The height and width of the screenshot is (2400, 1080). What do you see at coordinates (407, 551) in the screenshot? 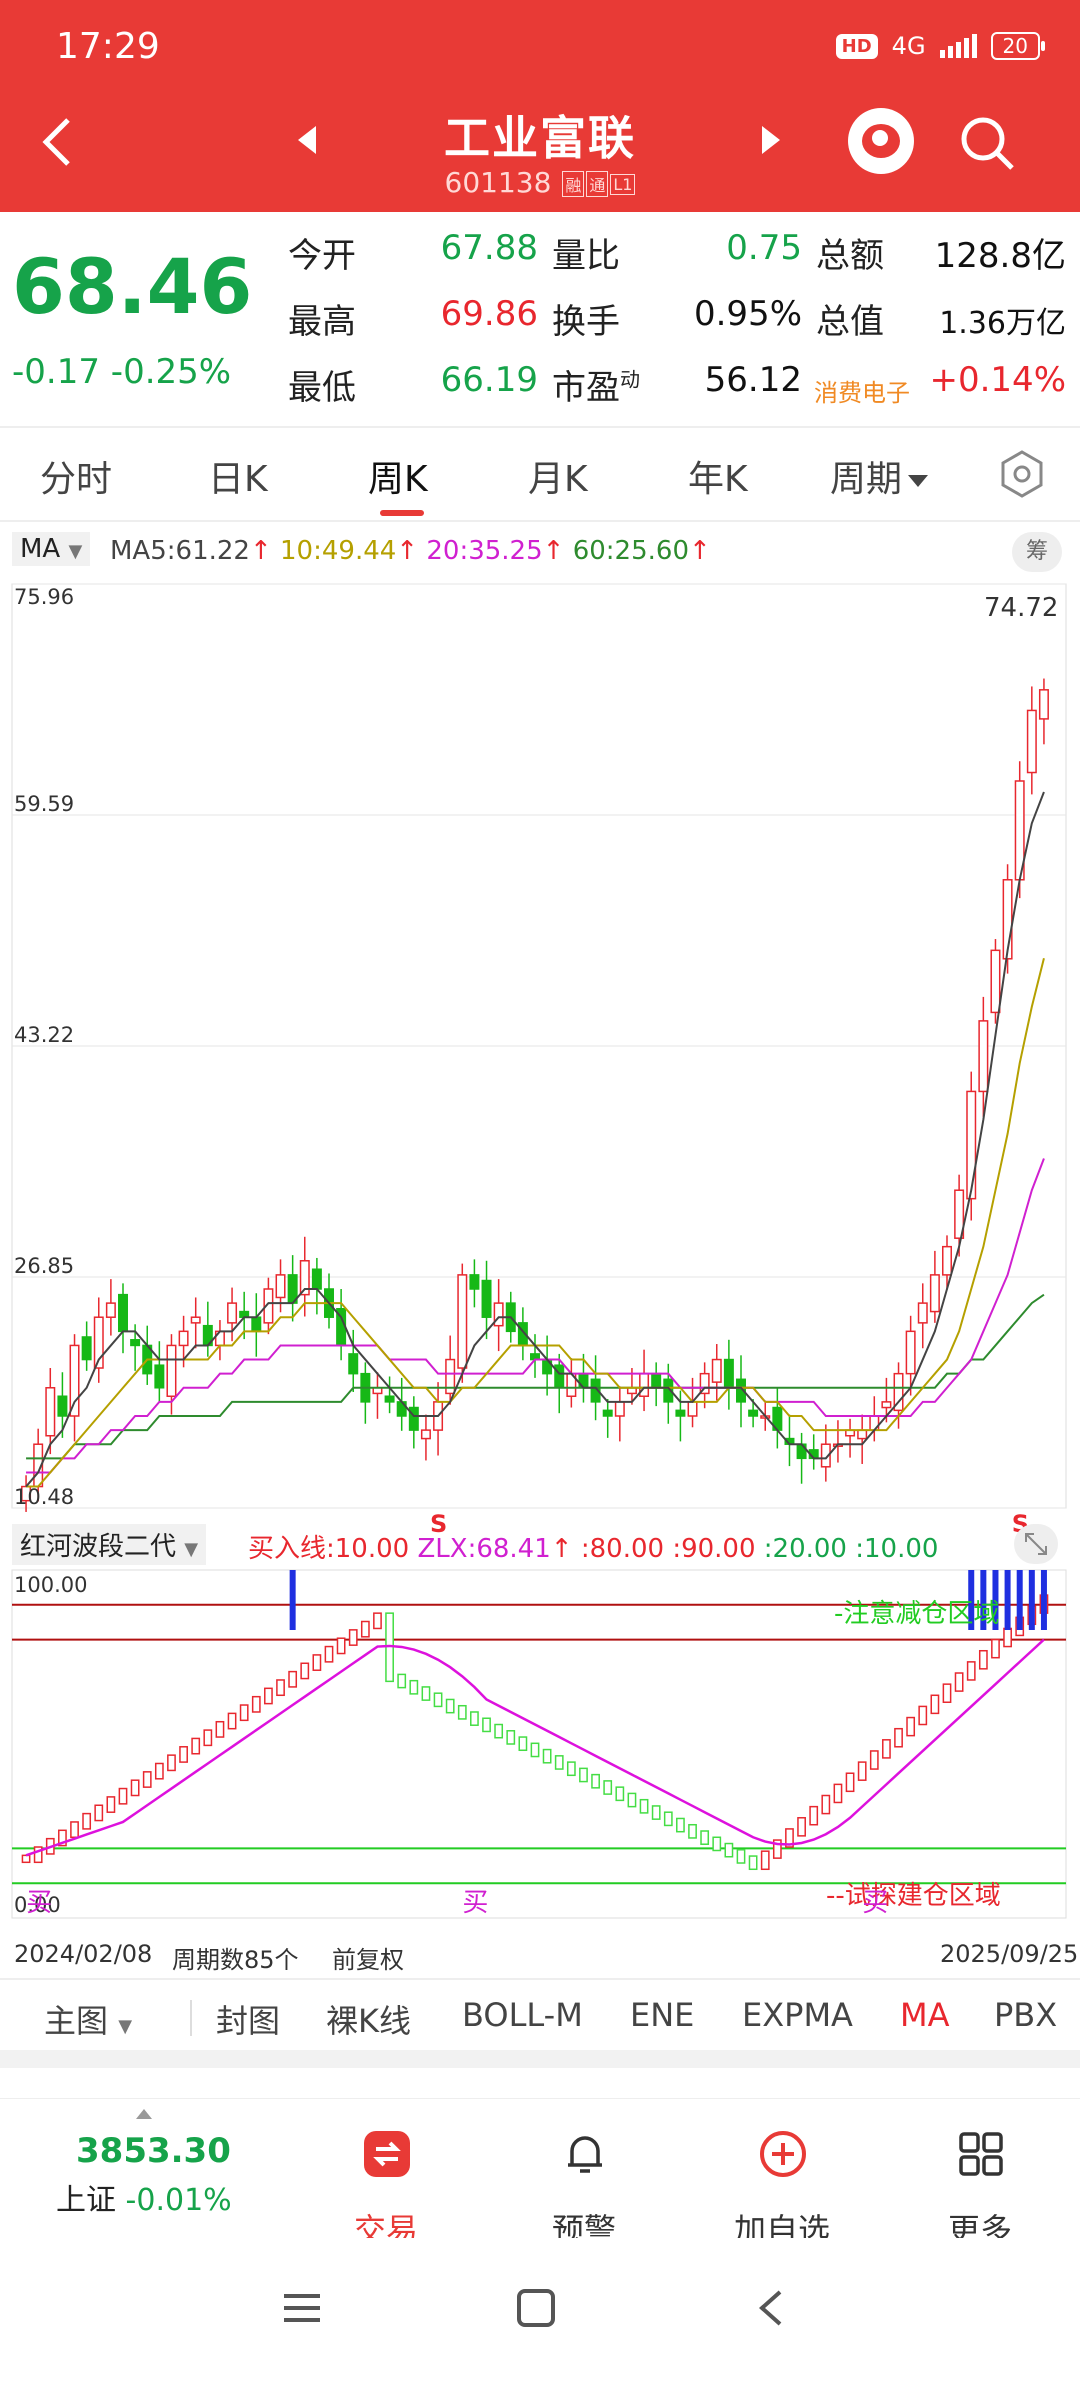
I see `ma10-arrow: ↑` at bounding box center [407, 551].